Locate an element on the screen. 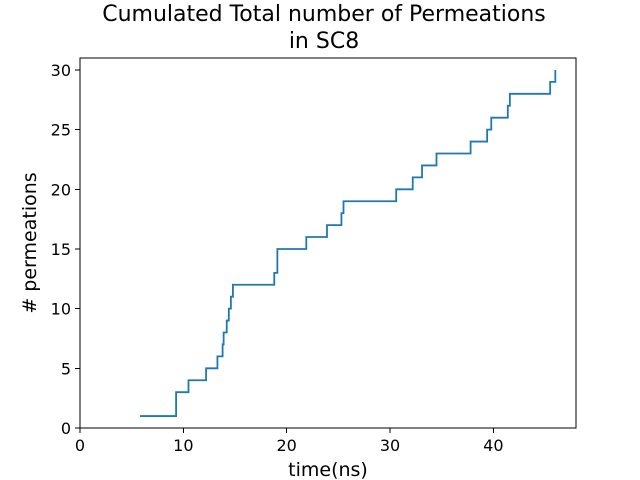  y-axis-ticks: 0 5 10 15 20 25 30 is located at coordinates (65, 249).